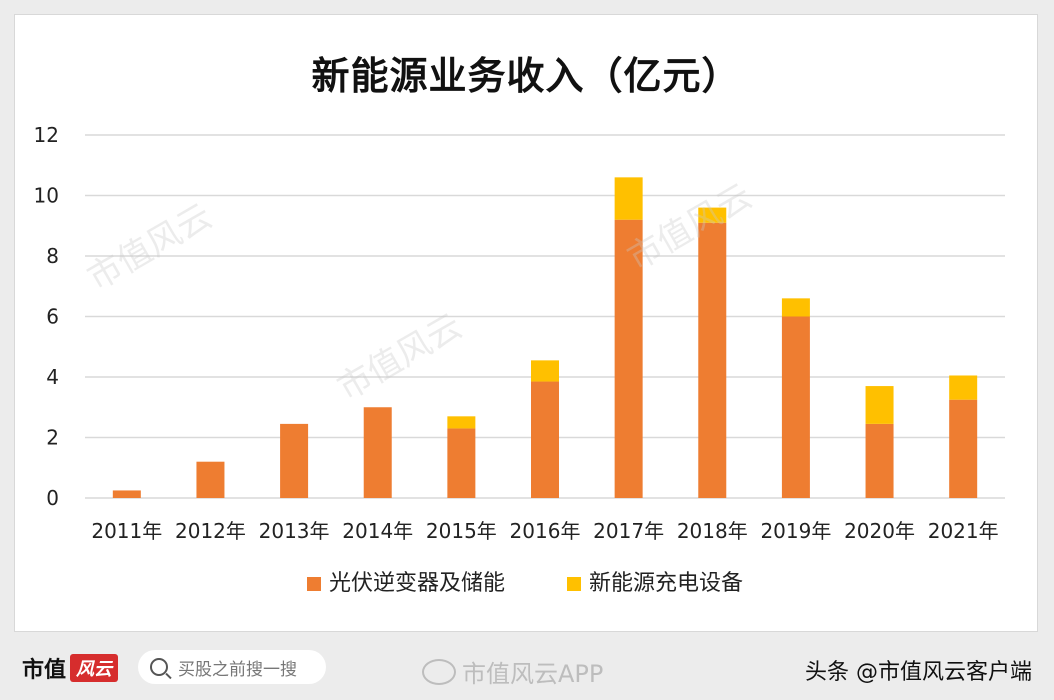 The width and height of the screenshot is (1054, 700). I want to click on y-tick-label: 2, so click(52, 438).